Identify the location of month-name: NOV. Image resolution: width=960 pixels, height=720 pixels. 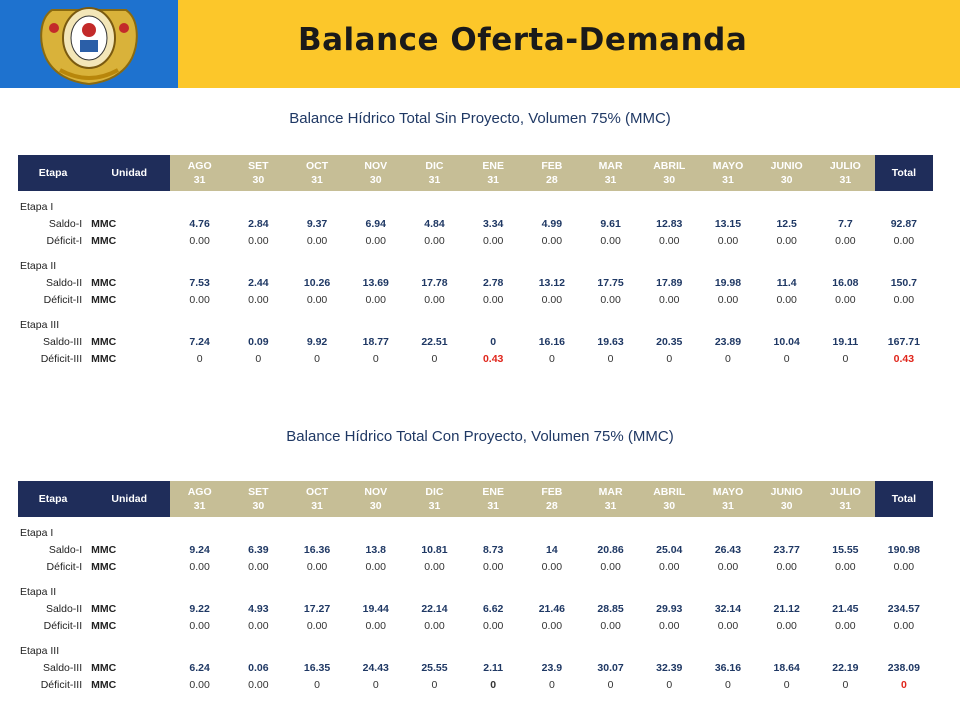
(376, 492).